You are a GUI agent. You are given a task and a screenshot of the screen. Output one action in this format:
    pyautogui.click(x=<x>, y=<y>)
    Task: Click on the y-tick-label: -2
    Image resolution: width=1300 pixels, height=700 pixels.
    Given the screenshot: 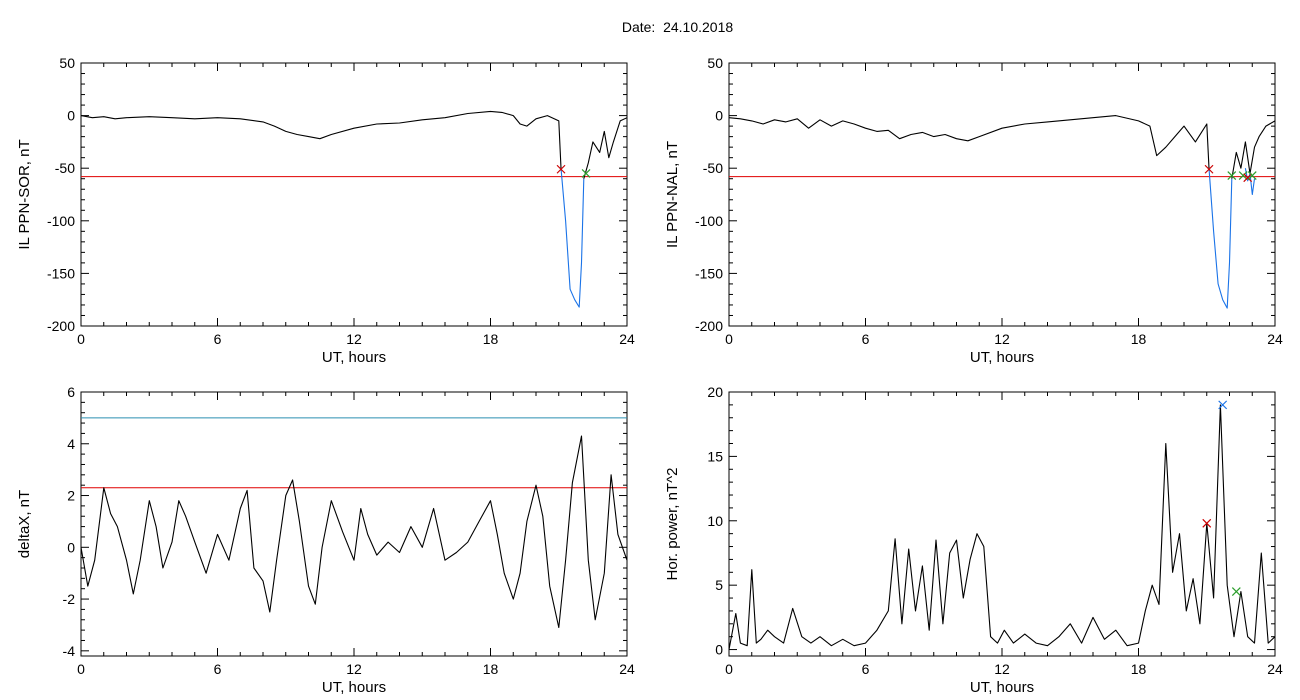 What is the action you would take?
    pyautogui.click(x=69, y=599)
    